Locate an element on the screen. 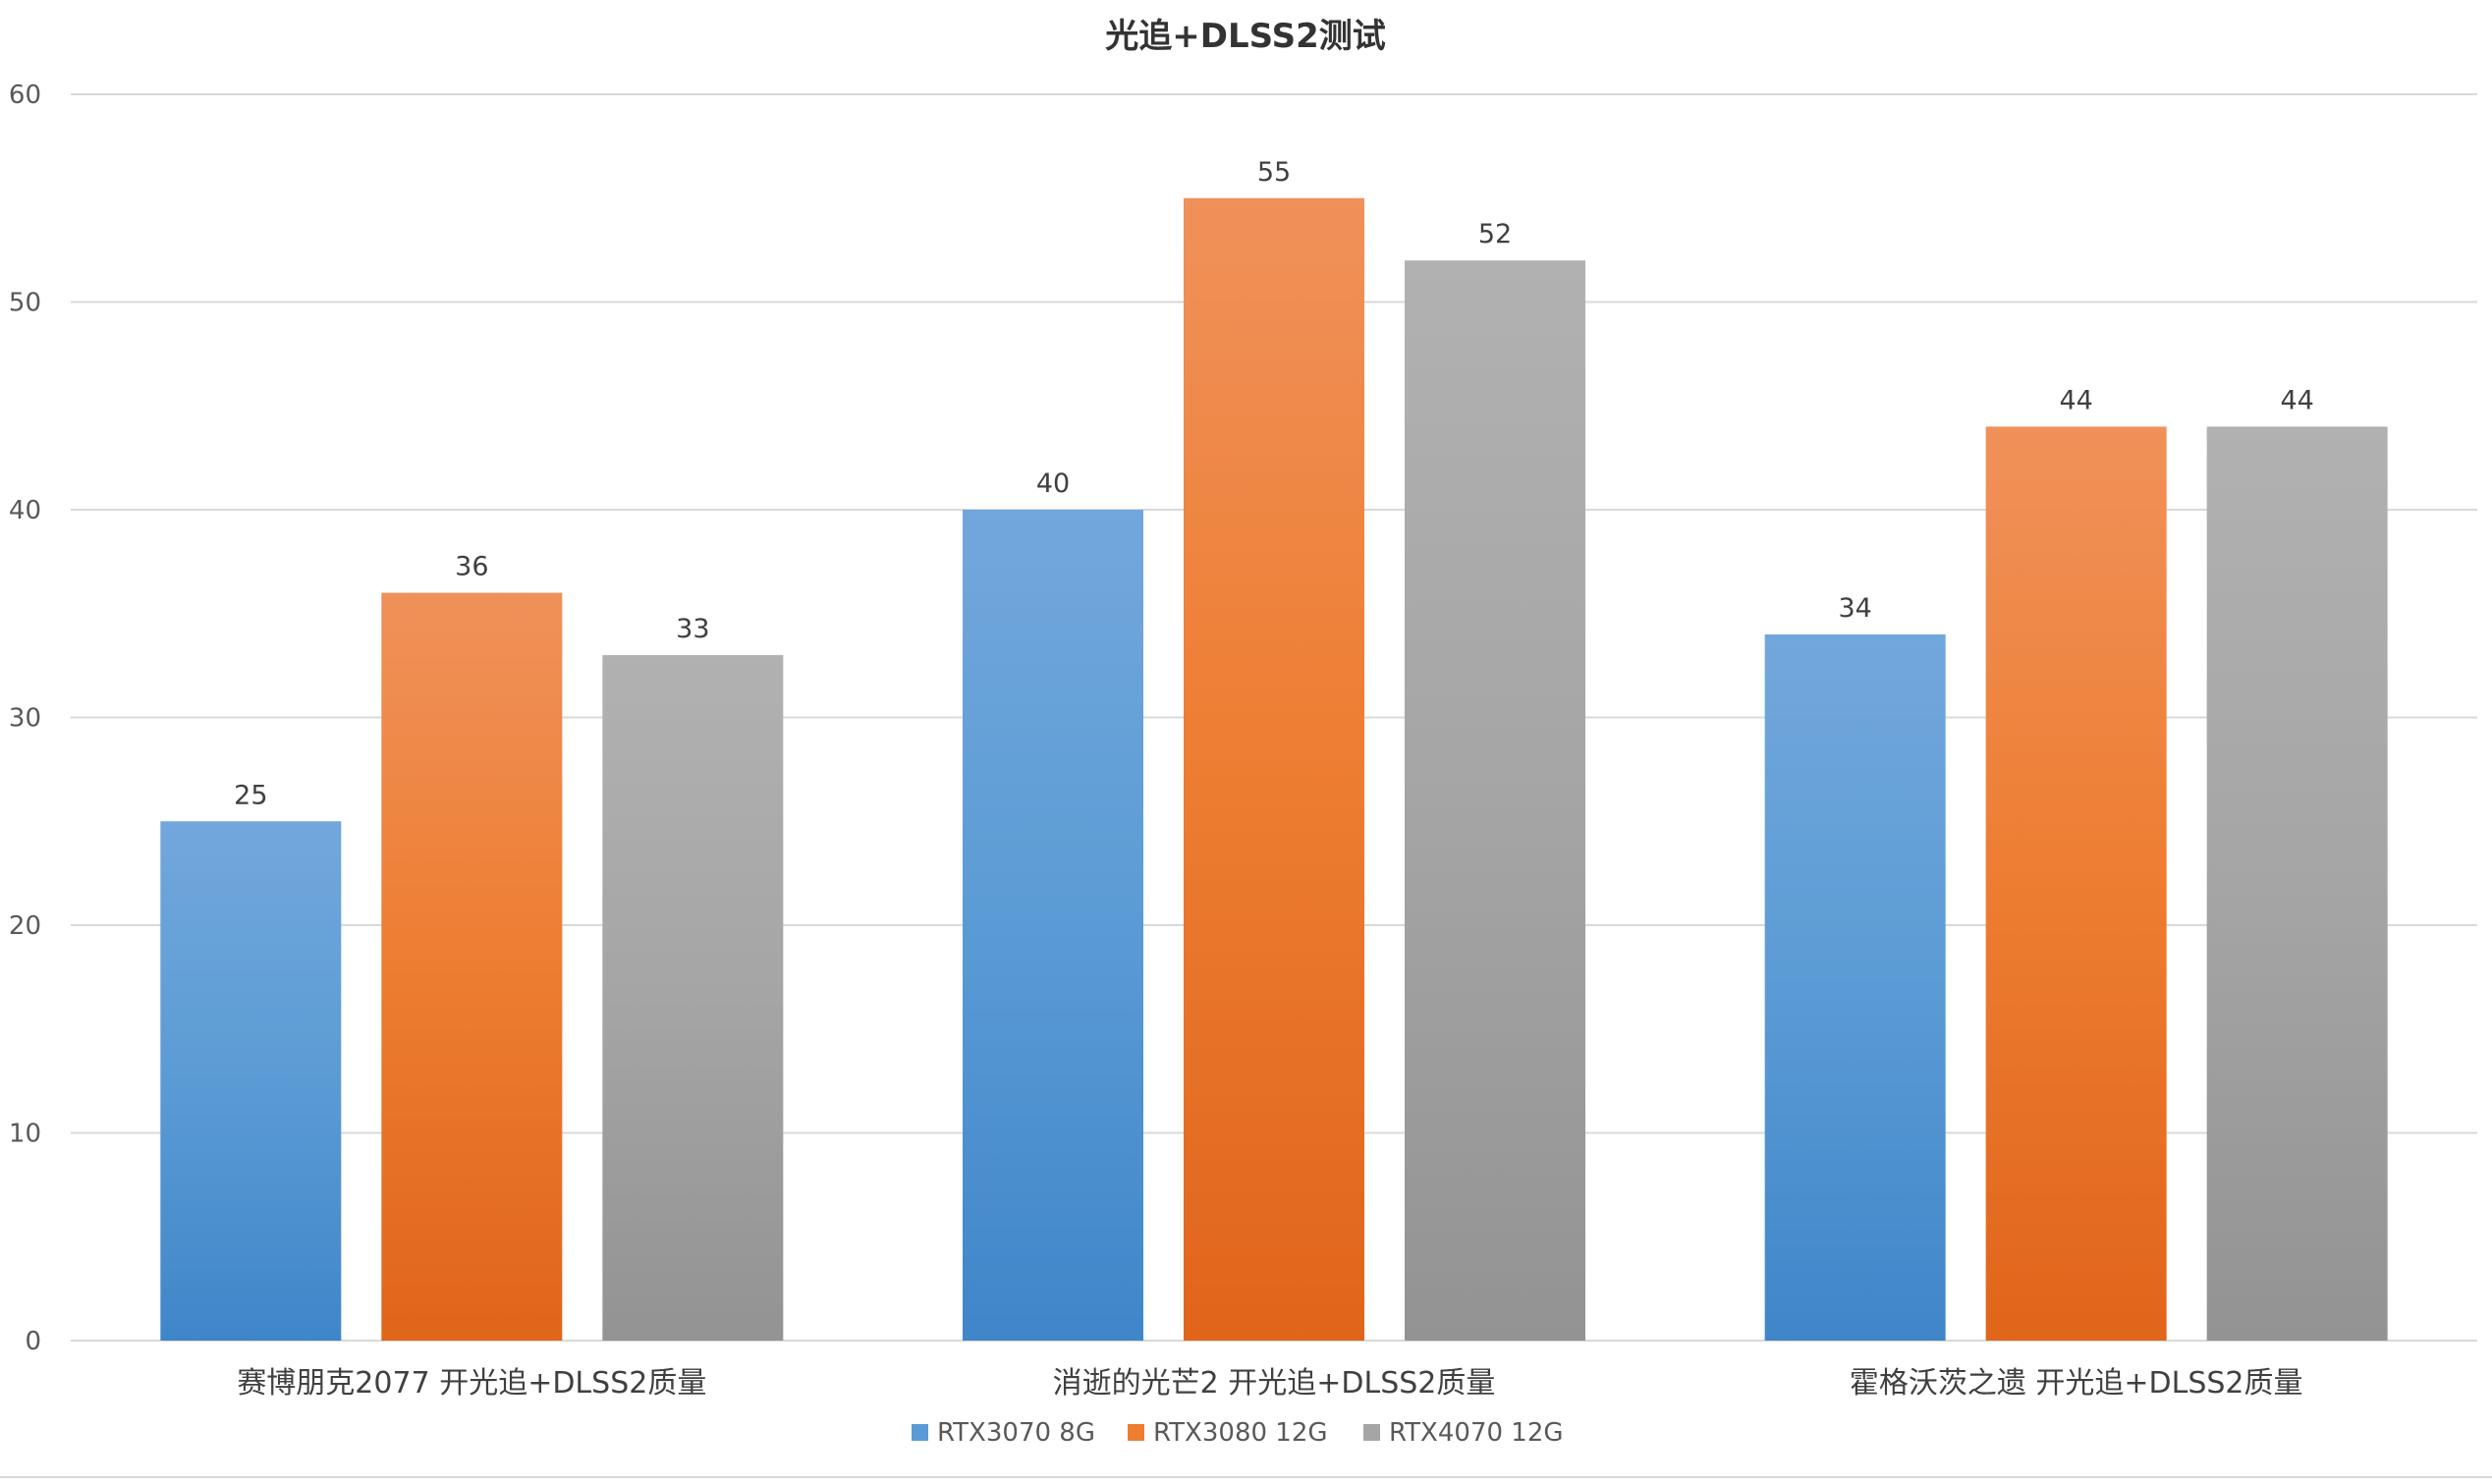 This screenshot has width=2492, height=1484. x-tick-label: 消逝的光芒2 开光追+DLSS2质量 is located at coordinates (1274, 1383).